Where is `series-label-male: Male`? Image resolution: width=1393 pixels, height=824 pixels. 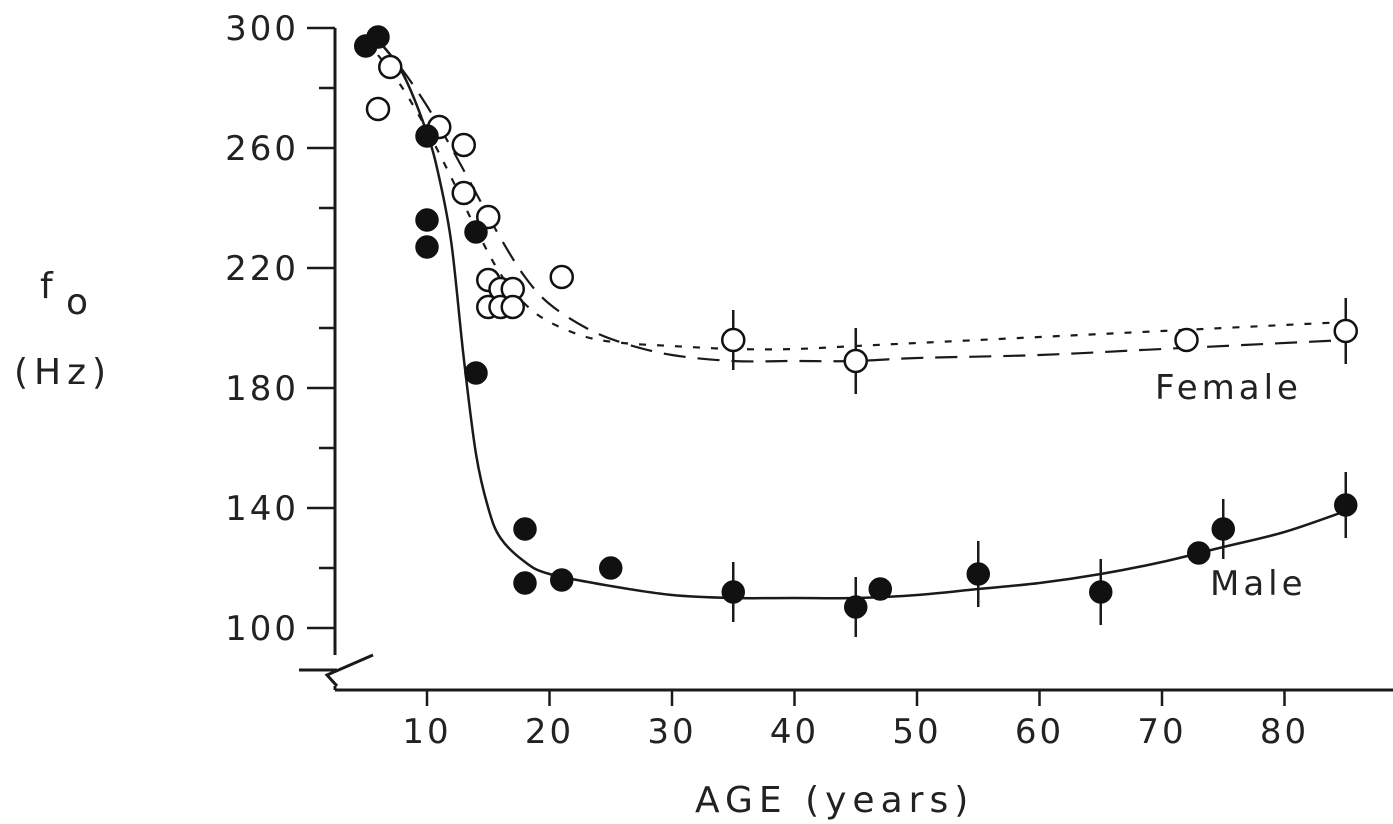
series-label-male: Male is located at coordinates (1258, 584).